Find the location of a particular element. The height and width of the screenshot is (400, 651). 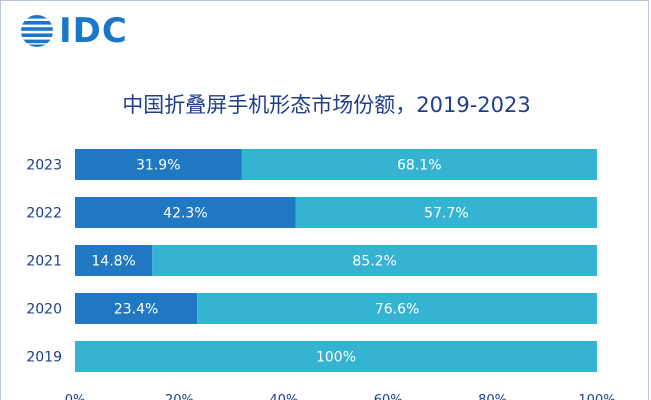

data-label: 76.6% is located at coordinates (397, 310).